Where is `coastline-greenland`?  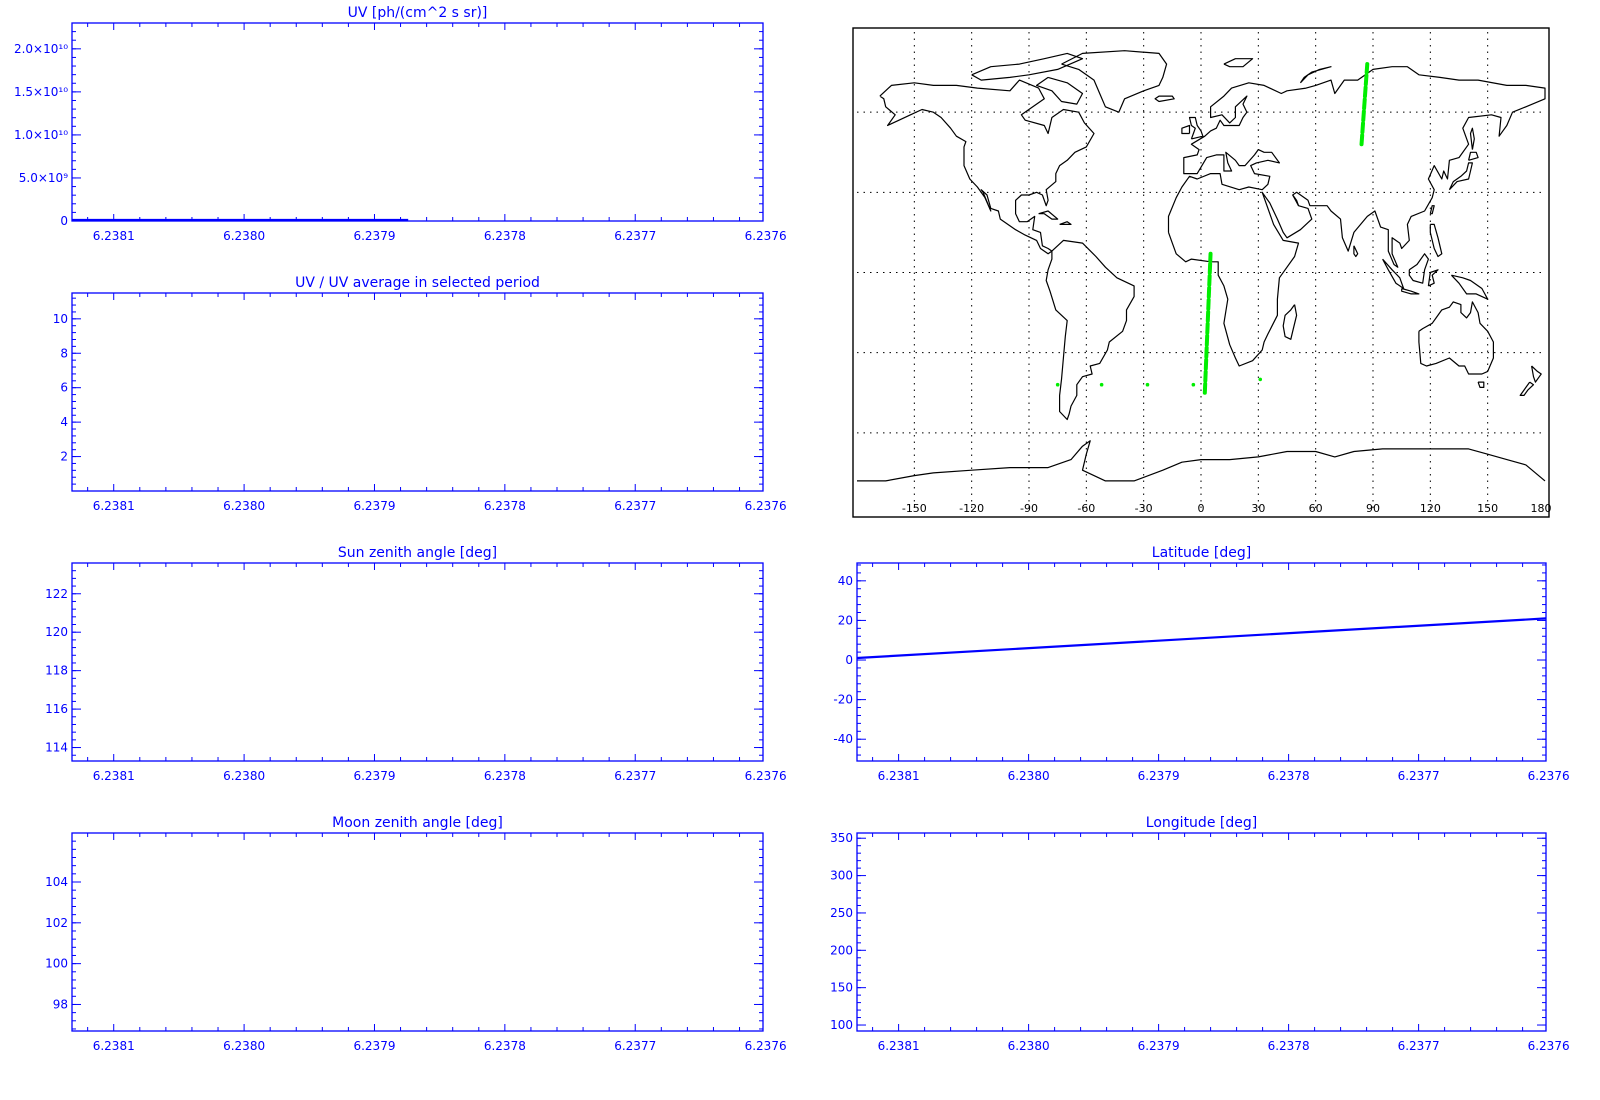 coastline-greenland is located at coordinates (1114, 81).